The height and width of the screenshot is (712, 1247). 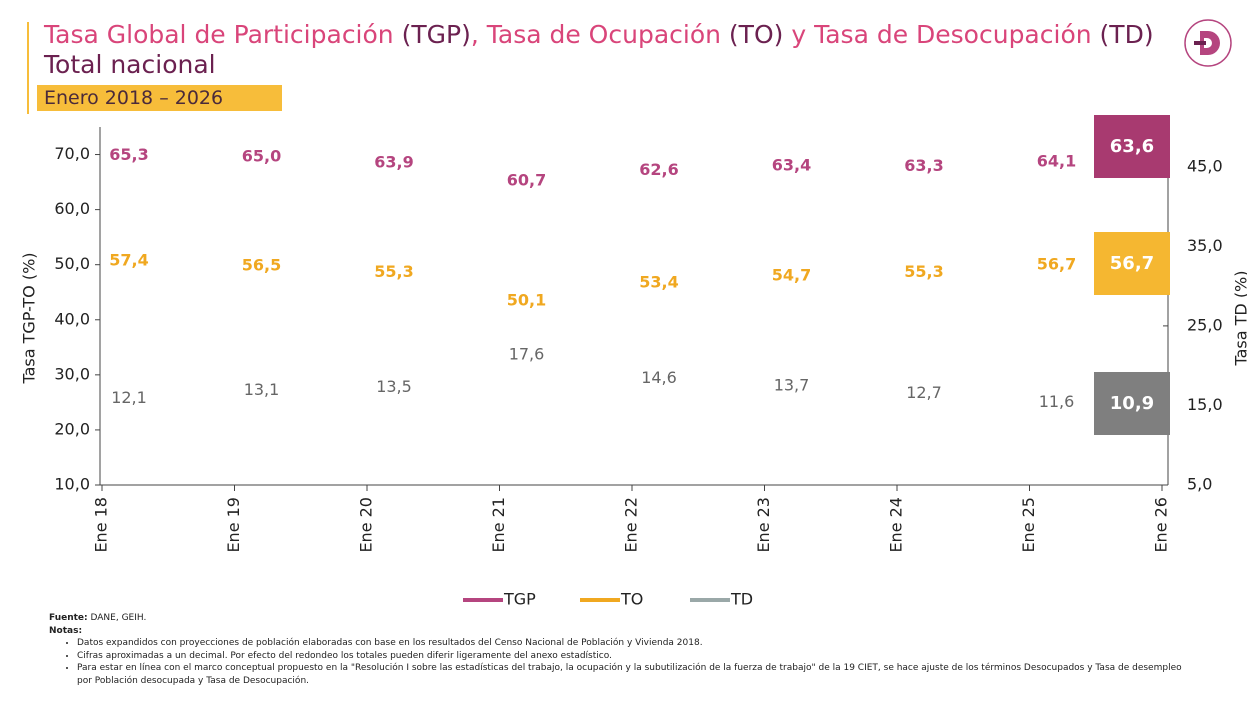 I want to click on y-tick-label: 30,0, so click(x=72, y=373).